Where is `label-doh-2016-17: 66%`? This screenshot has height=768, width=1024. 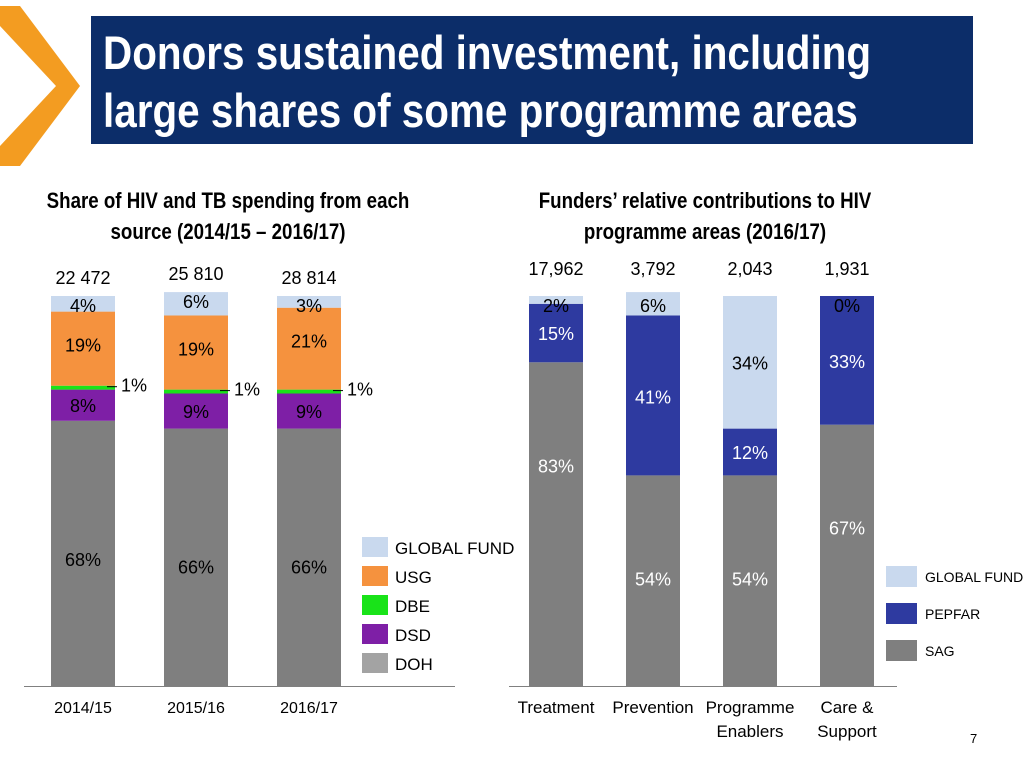
label-doh-2016-17: 66% is located at coordinates (309, 568).